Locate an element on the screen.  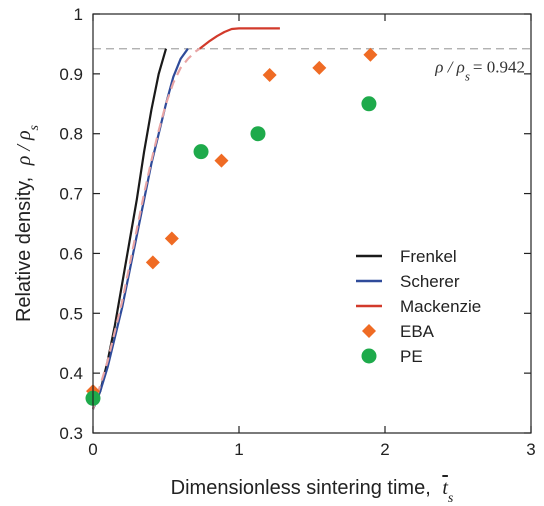
y-tick-label: 0.9 is located at coordinates (71, 74).